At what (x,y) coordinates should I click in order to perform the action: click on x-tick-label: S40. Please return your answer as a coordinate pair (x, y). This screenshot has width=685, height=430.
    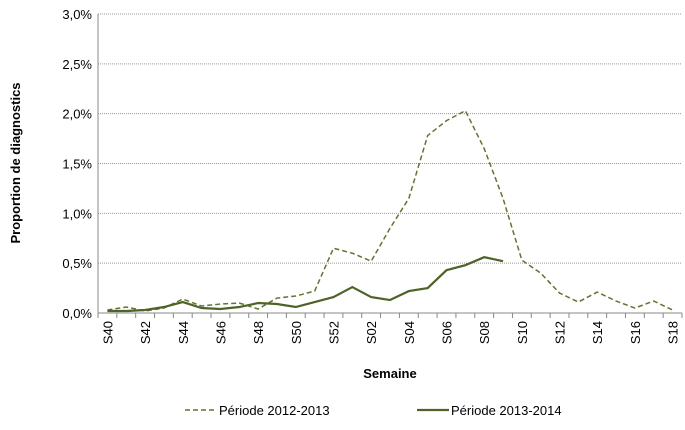
    Looking at the image, I should click on (107, 332).